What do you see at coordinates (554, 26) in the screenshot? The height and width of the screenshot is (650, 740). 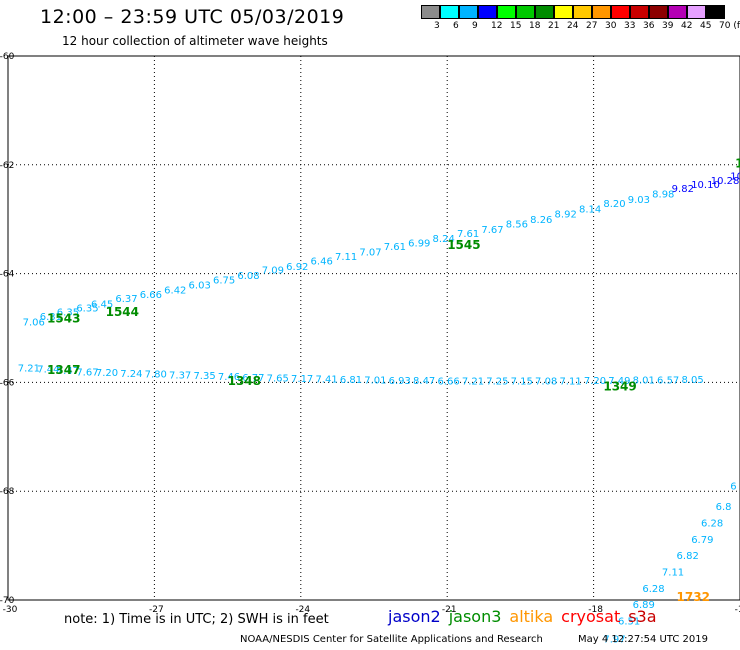 I see `colorbar-label: 21` at bounding box center [554, 26].